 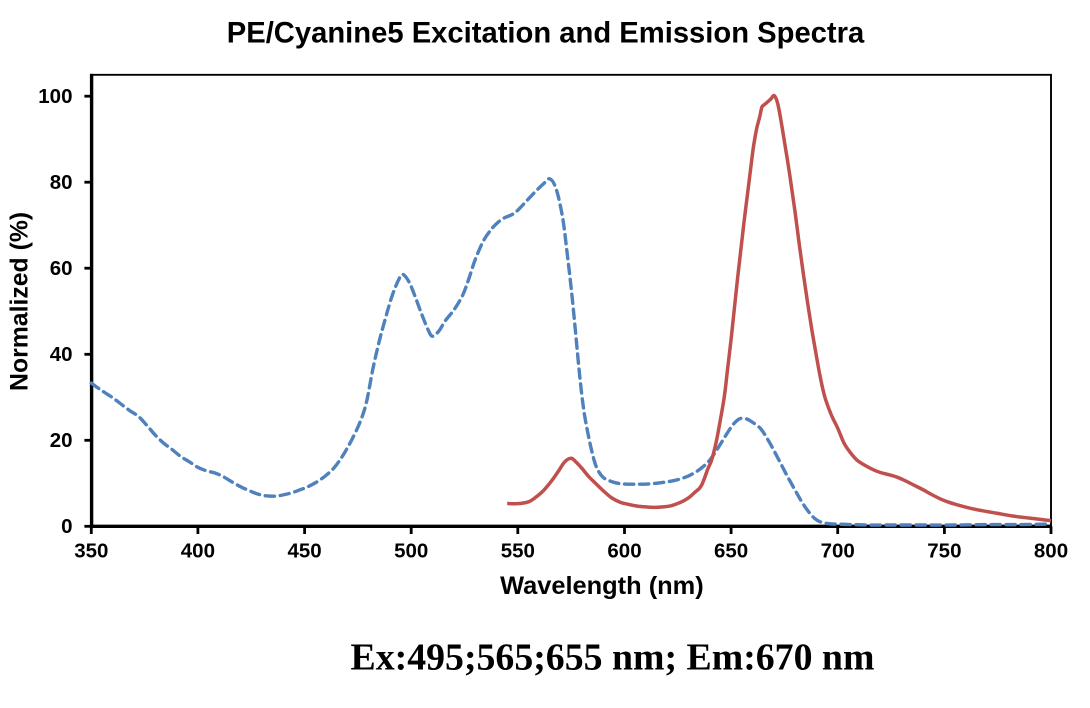 What do you see at coordinates (944, 550) in the screenshot?
I see `svg-text: 750` at bounding box center [944, 550].